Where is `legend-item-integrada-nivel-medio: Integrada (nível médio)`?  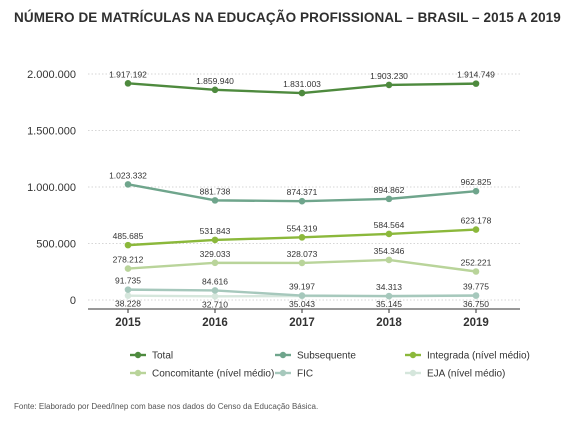 legend-item-integrada-nivel-medio: Integrada (nível médio) is located at coordinates (467, 356).